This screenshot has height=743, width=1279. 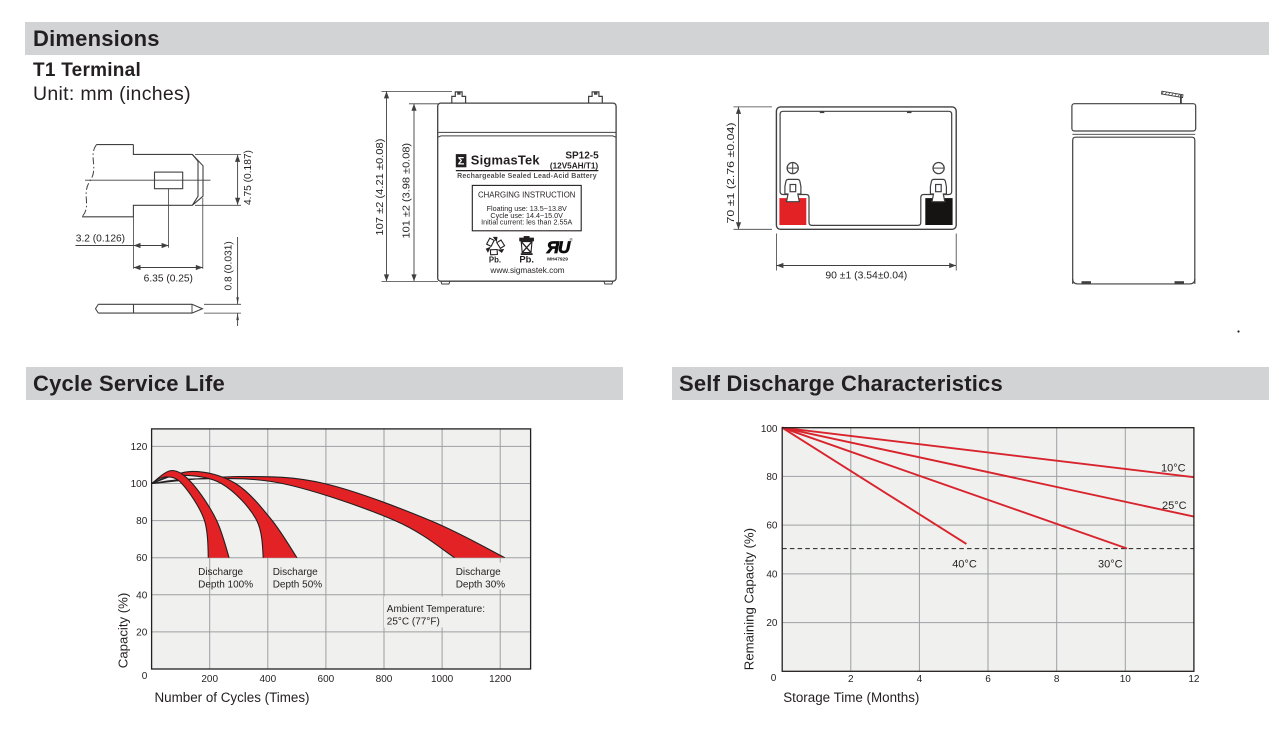 What do you see at coordinates (526, 215) in the screenshot?
I see `svg-text: Cycle use: 14.4~15.0V` at bounding box center [526, 215].